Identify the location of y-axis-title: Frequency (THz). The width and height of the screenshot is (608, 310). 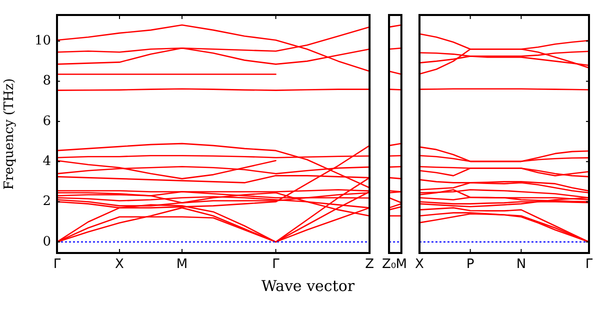
(10, 134).